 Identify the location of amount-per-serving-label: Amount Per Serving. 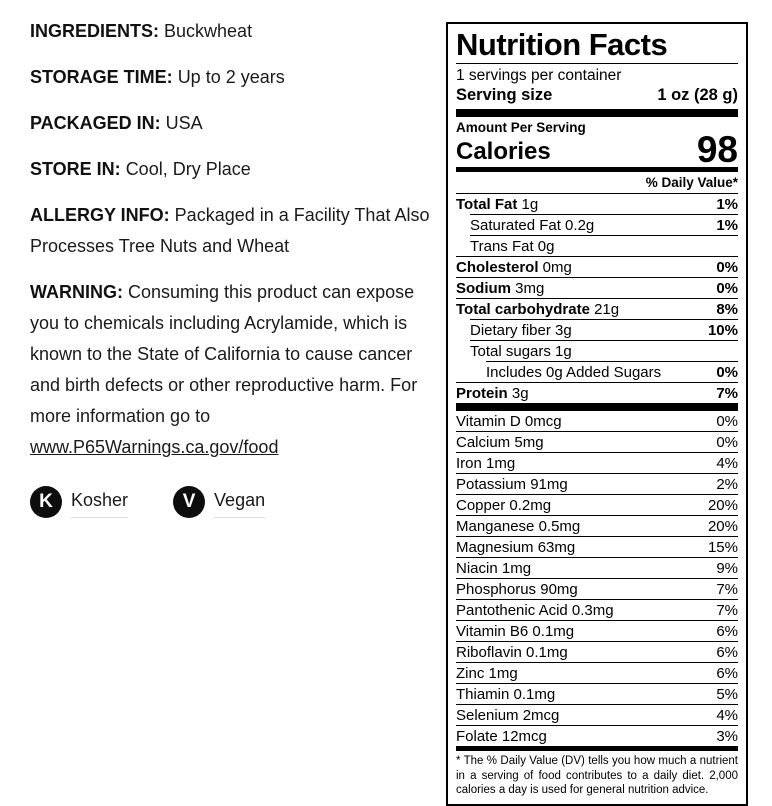
(521, 127).